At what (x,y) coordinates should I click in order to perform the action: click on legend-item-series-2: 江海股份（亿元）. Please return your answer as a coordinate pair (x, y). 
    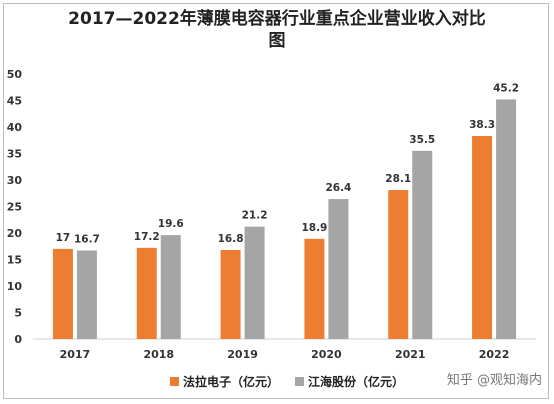
    Looking at the image, I should click on (349, 381).